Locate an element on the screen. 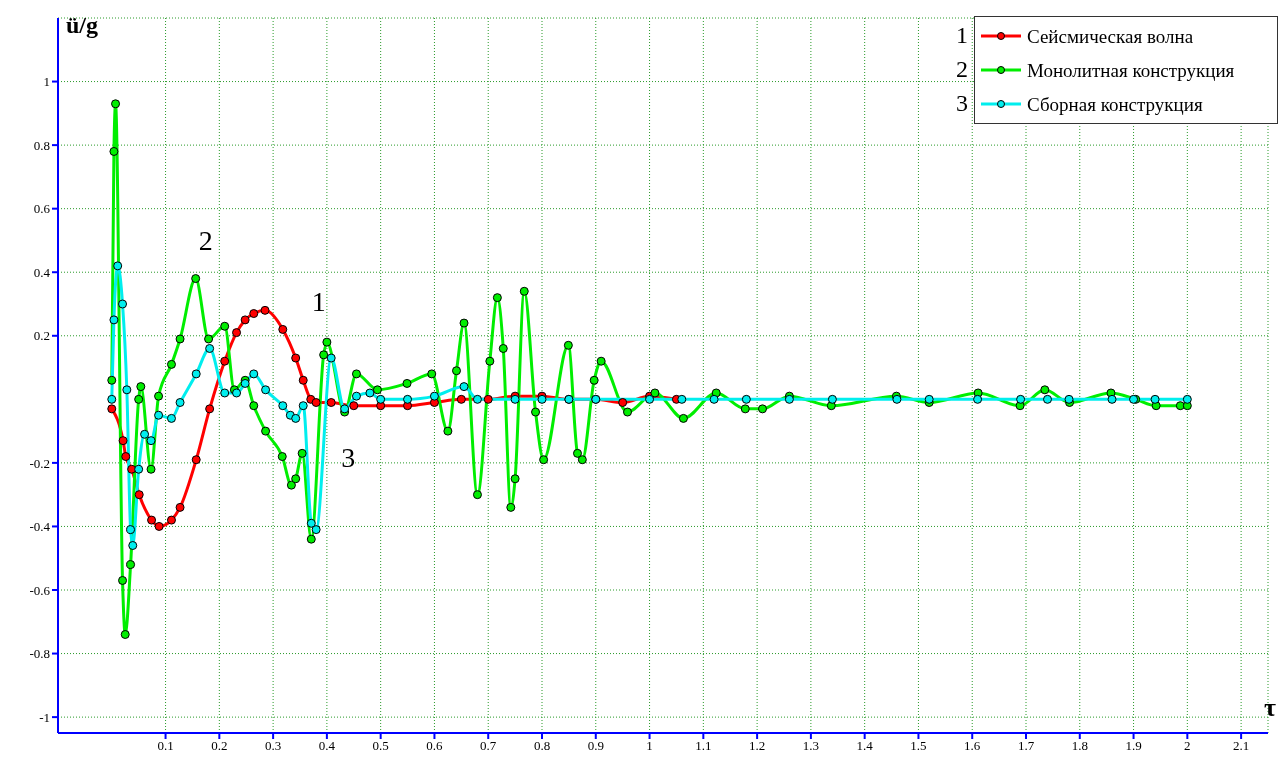  legend-label: Монолитная конструкция is located at coordinates (1131, 70).